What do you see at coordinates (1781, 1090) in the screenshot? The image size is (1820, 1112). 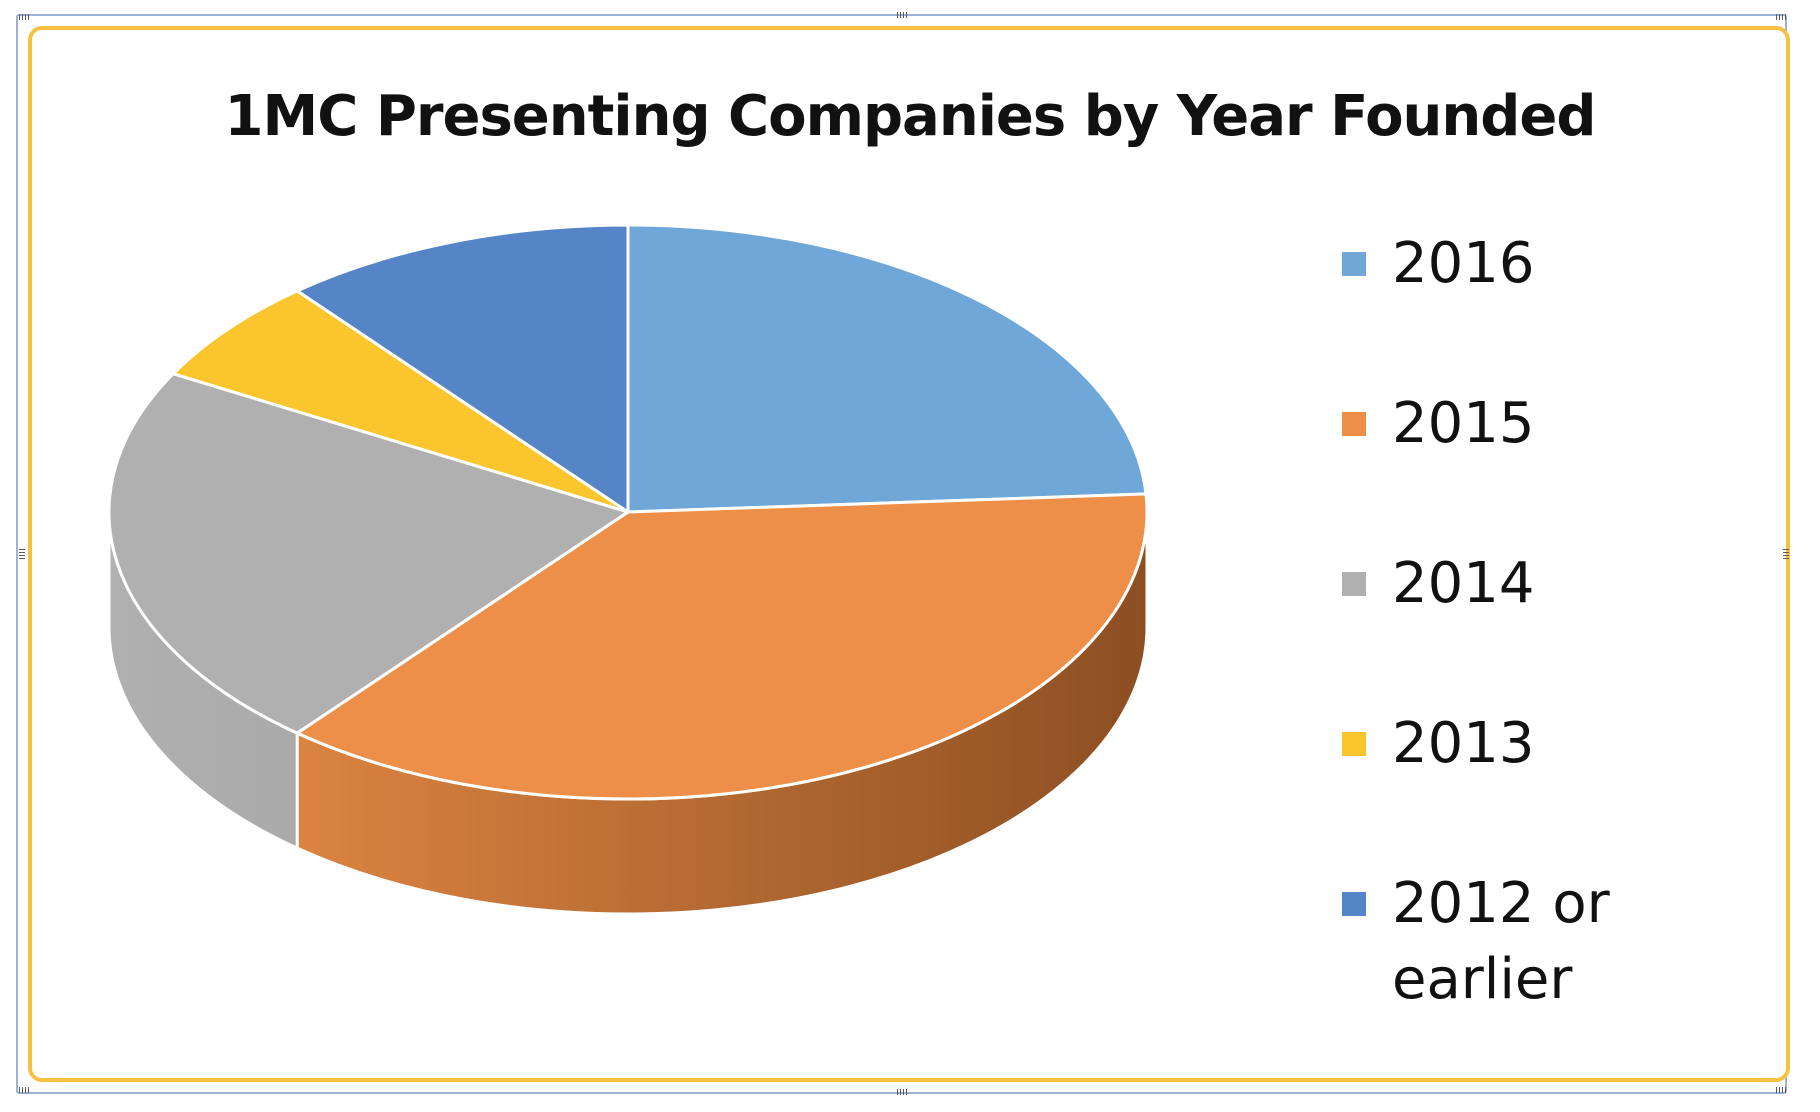 I see `resize-handle-bottom-right` at bounding box center [1781, 1090].